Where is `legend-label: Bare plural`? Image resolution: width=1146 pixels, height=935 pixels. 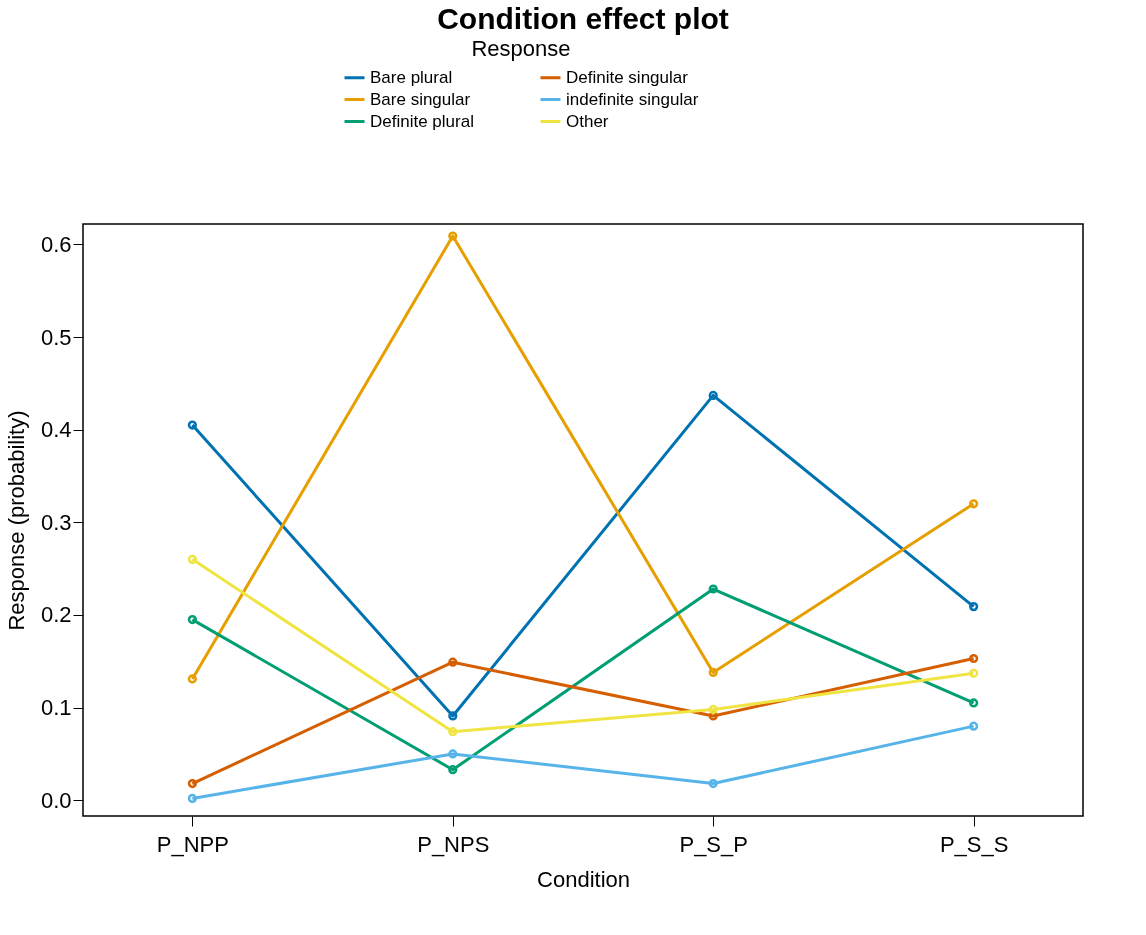
legend-label: Bare plural is located at coordinates (411, 77).